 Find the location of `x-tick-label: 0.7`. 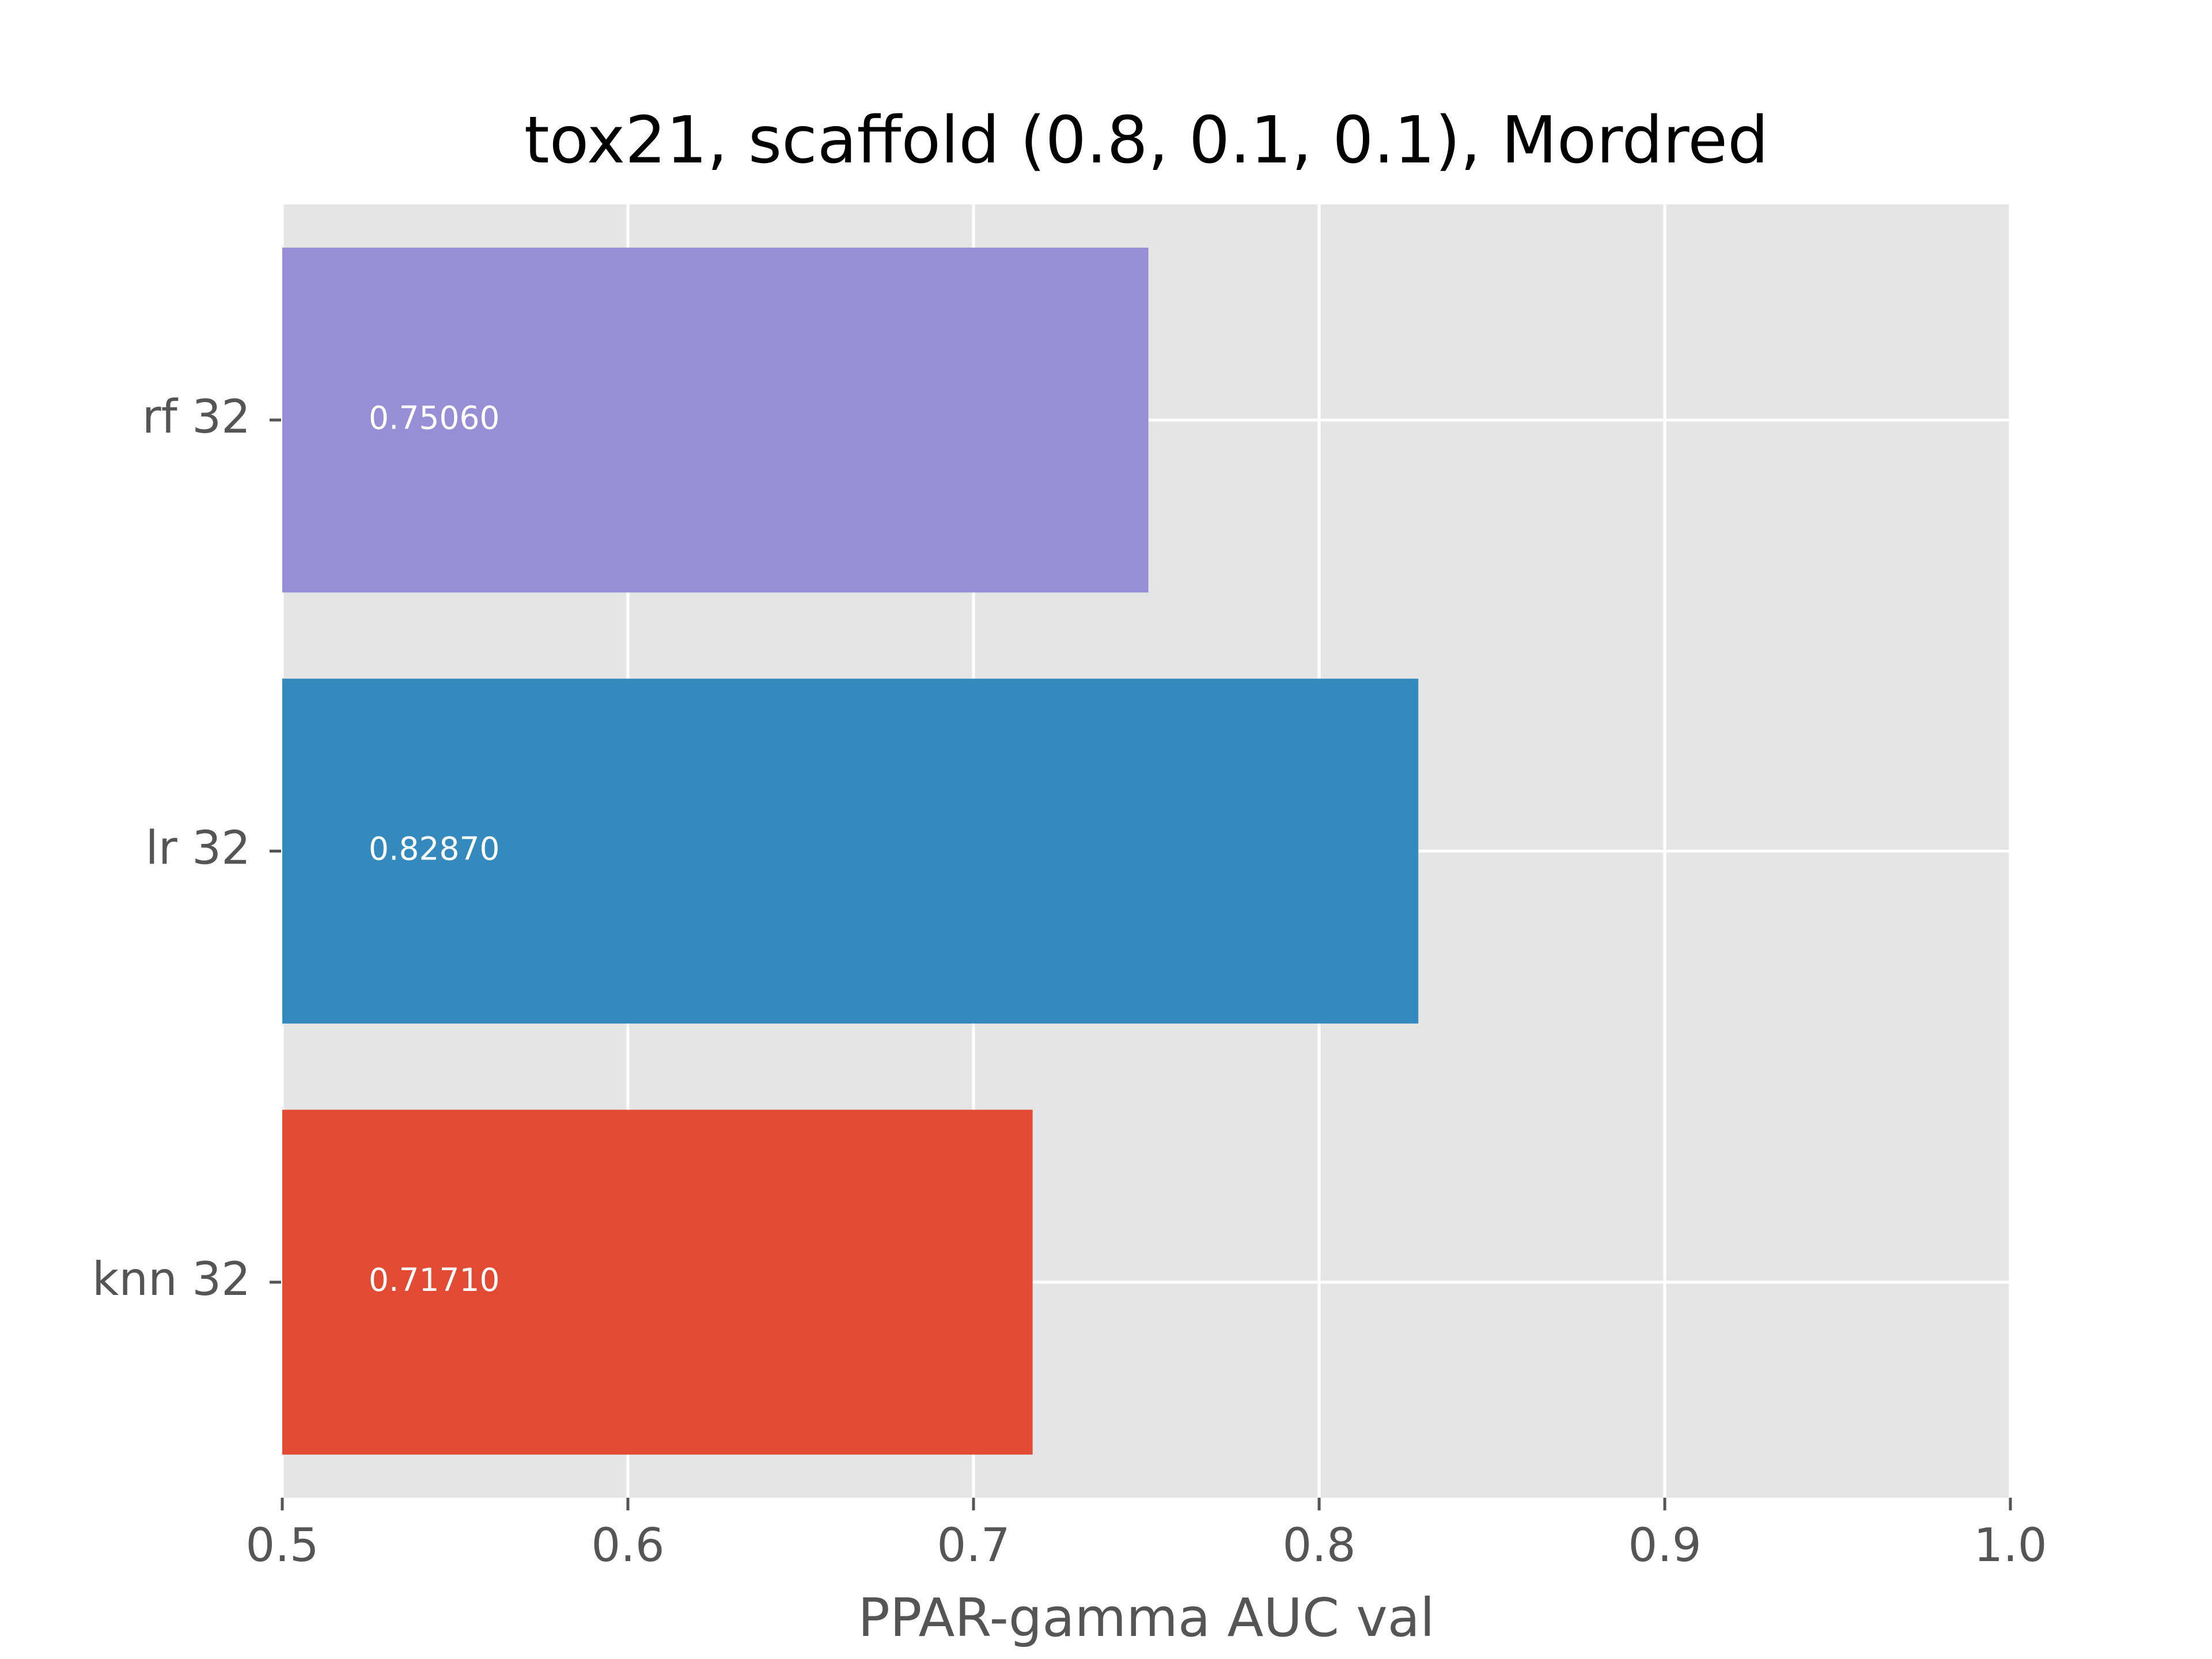

x-tick-label: 0.7 is located at coordinates (973, 1545).